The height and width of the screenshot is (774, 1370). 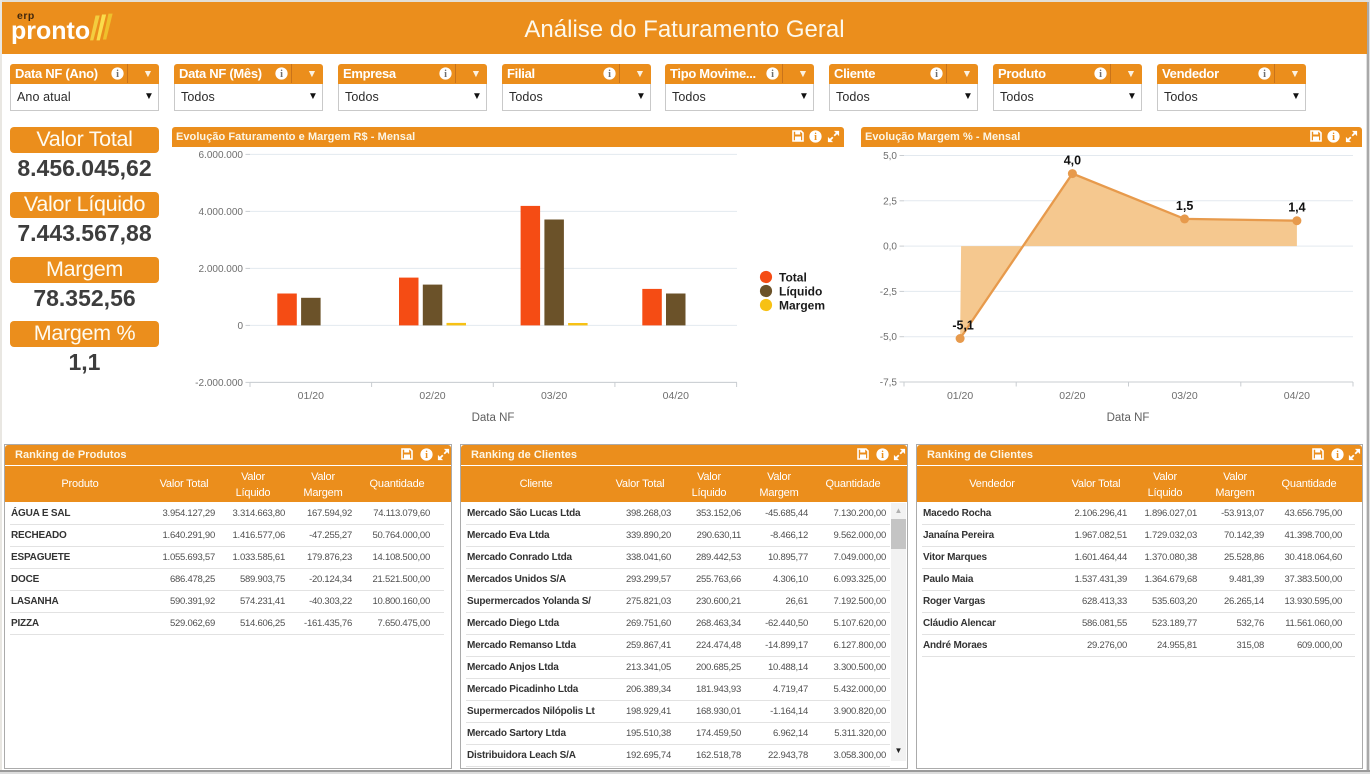 I want to click on svg-text: 2.000.000, so click(x=221, y=269).